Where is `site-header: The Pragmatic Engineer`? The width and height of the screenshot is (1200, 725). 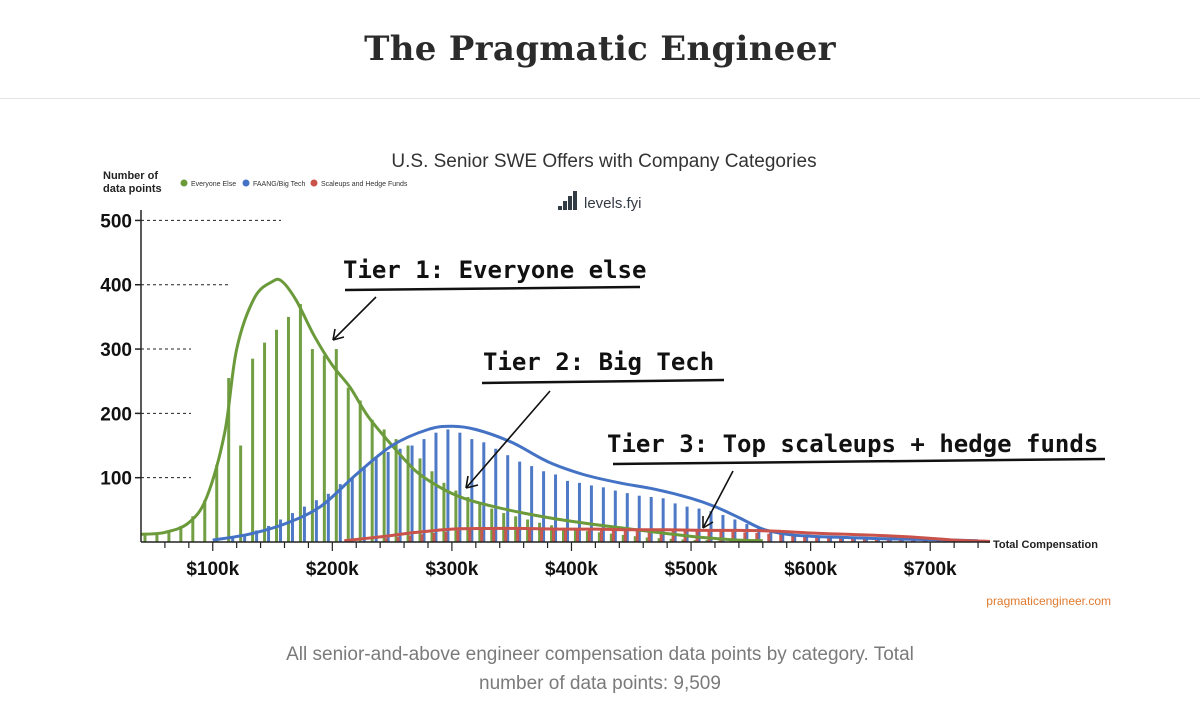 site-header: The Pragmatic Engineer is located at coordinates (600, 49).